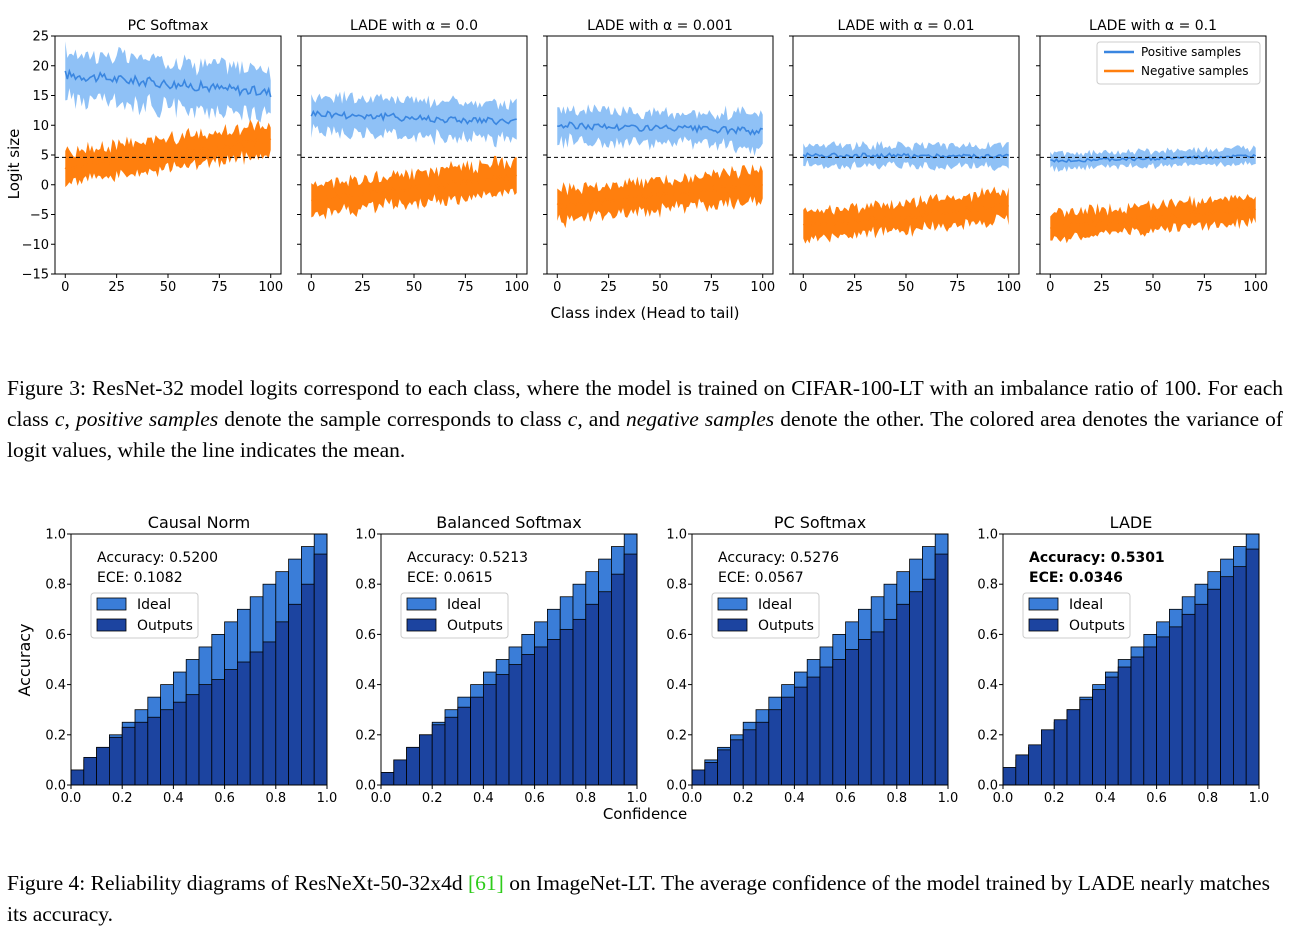 This screenshot has height=932, width=1300. What do you see at coordinates (199, 522) in the screenshot?
I see `panel-title: Causal Norm` at bounding box center [199, 522].